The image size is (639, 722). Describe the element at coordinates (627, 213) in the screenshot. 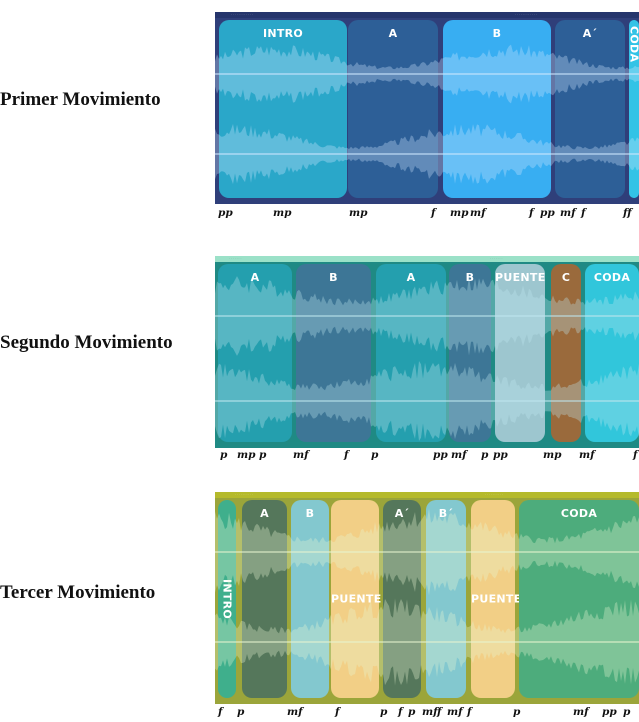

I see `dynamic-marking: ff` at that location.